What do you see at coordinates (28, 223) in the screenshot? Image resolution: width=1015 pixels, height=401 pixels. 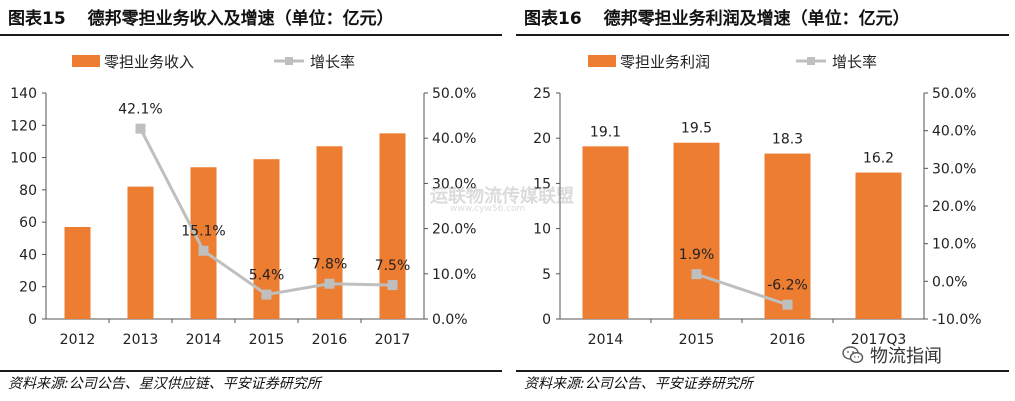 I see `y-tick-label: 60` at bounding box center [28, 223].